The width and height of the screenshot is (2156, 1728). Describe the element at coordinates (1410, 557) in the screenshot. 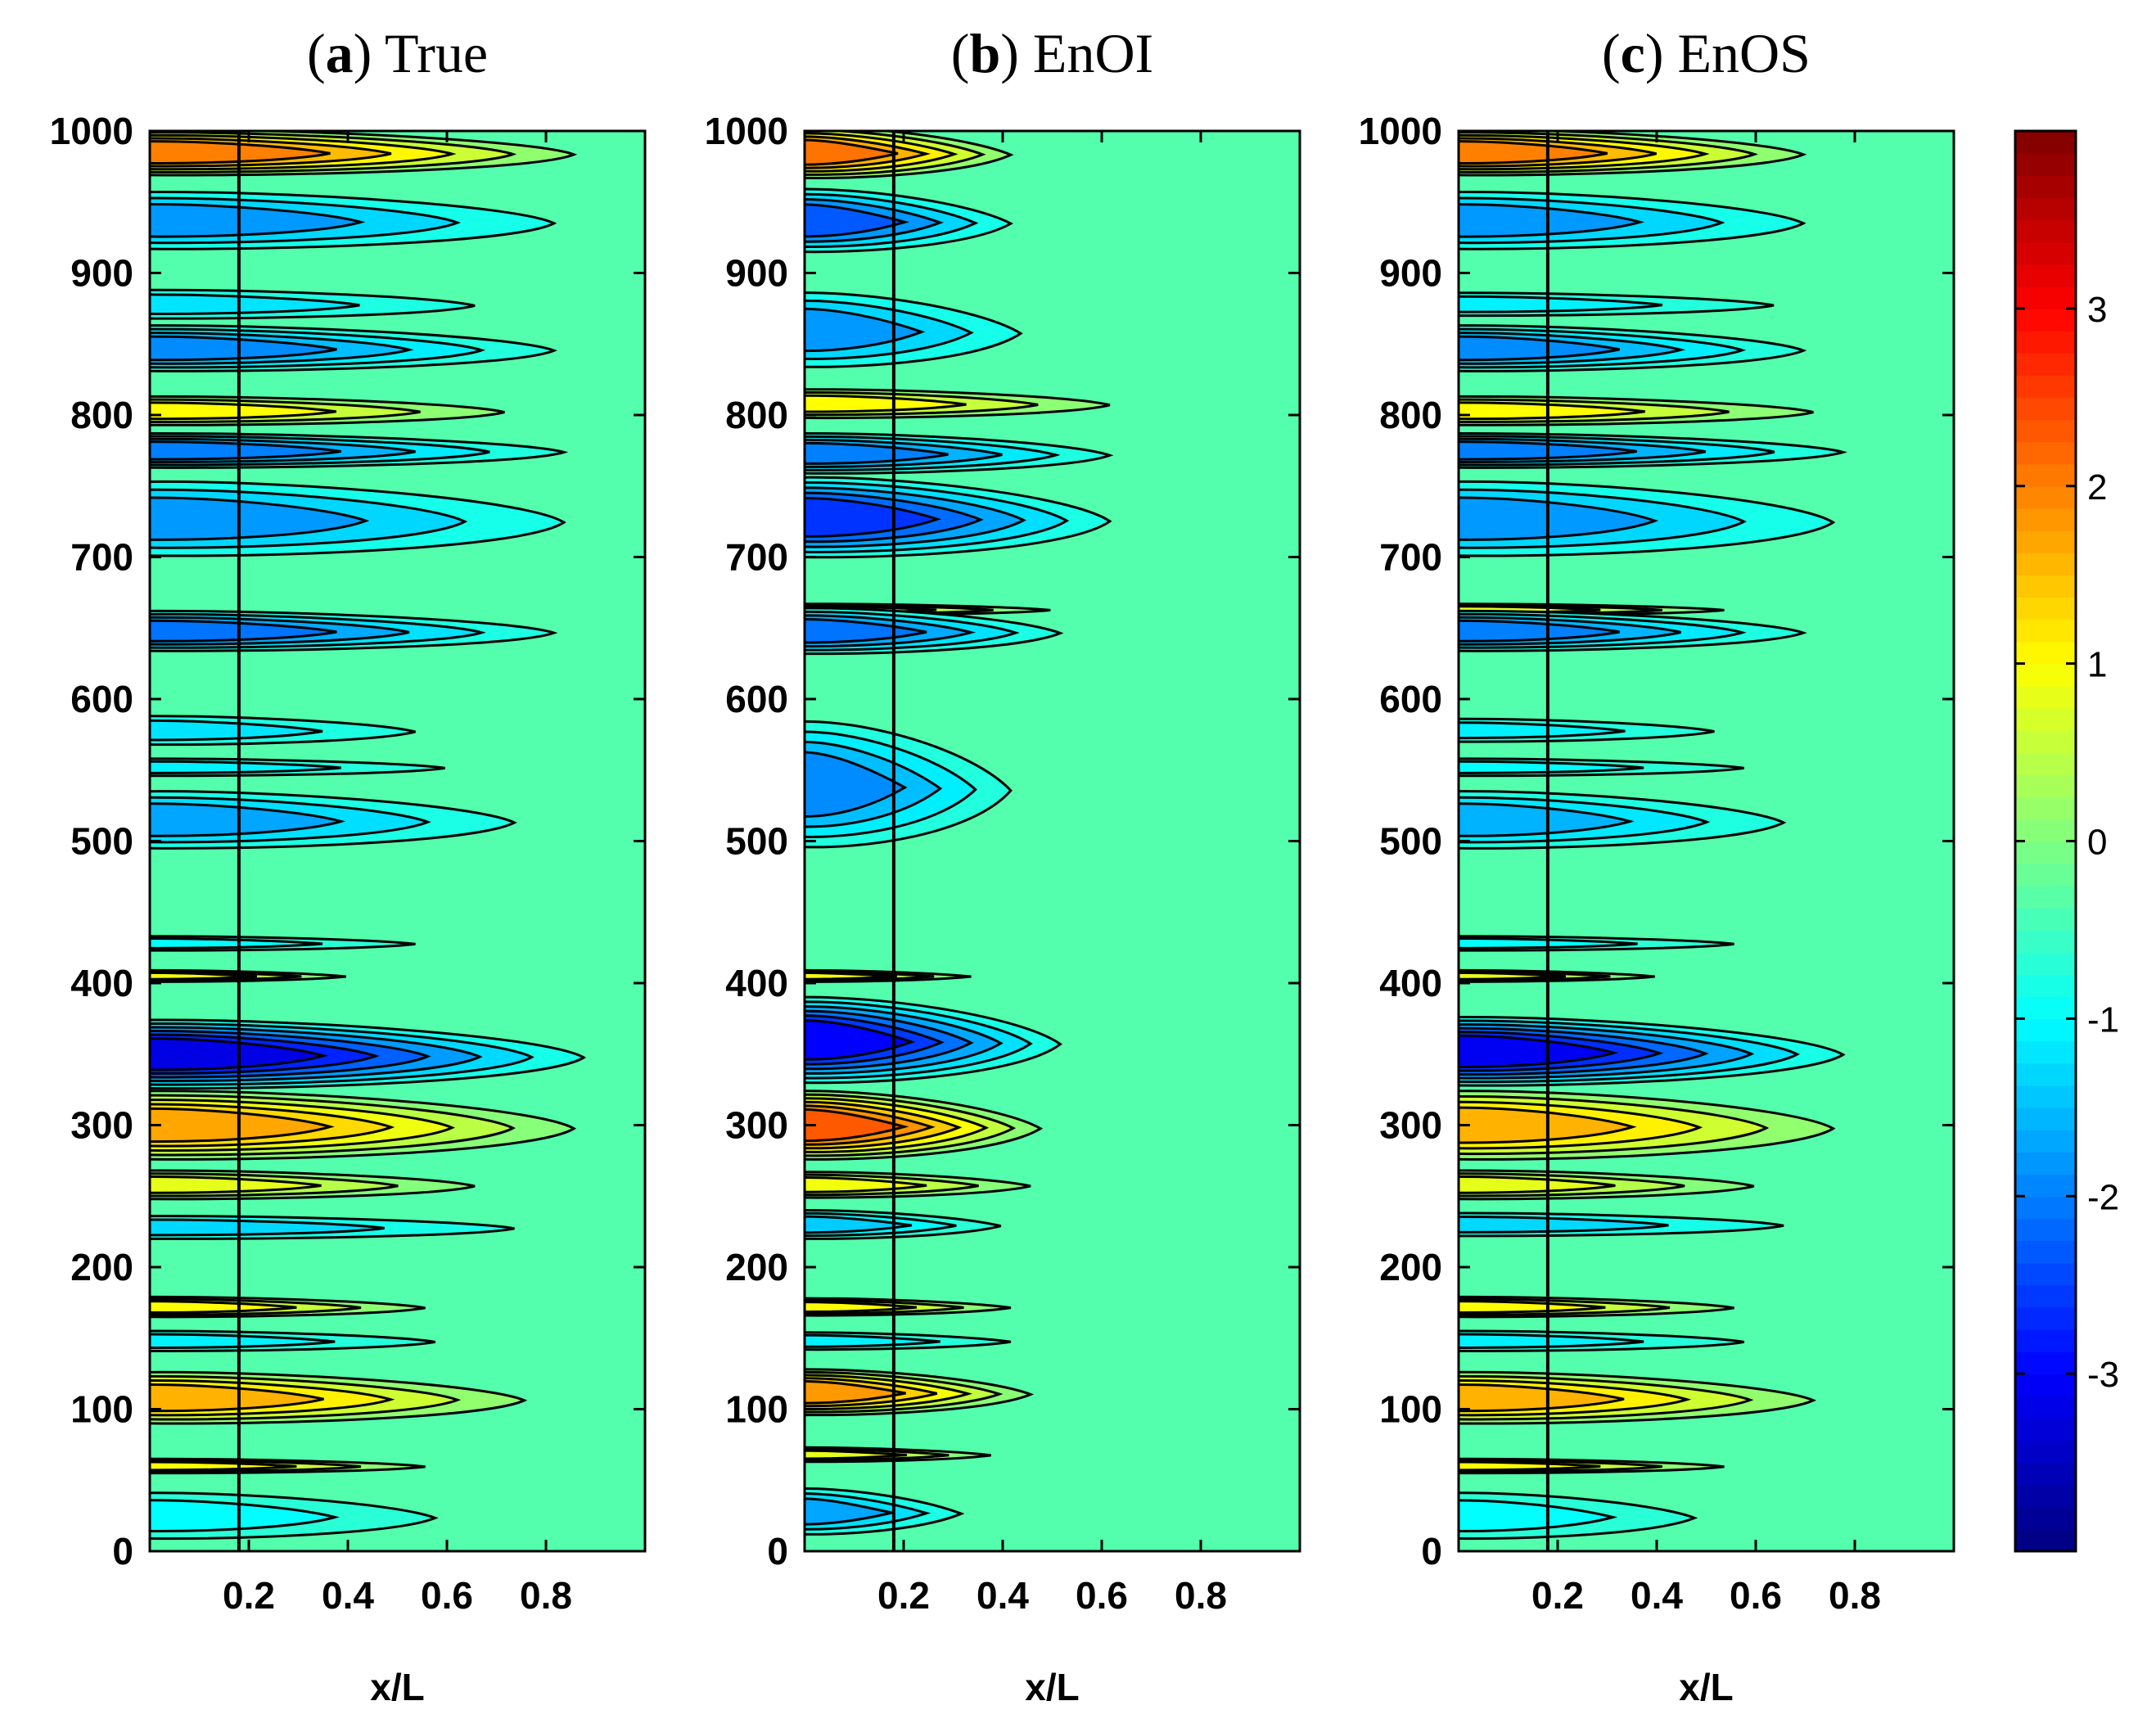

I see `y-tick-label: 700` at that location.